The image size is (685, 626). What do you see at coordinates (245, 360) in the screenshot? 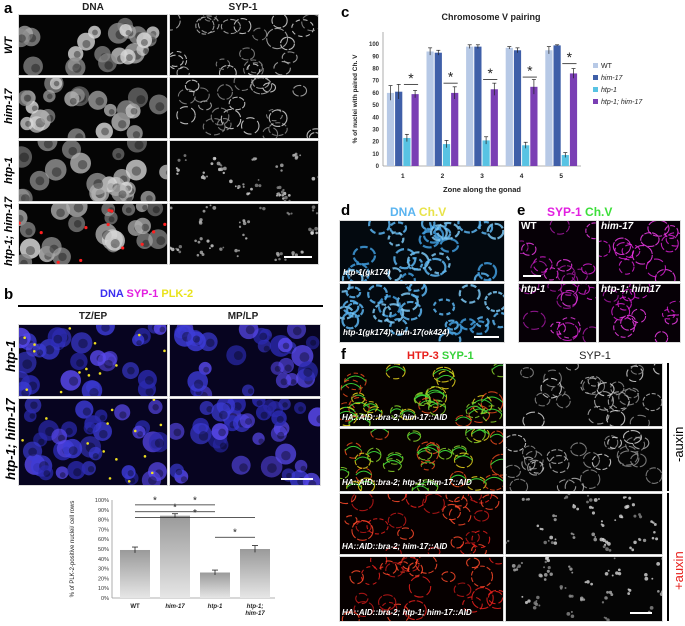
I see `panel-b-htp1-mplp` at bounding box center [245, 360].